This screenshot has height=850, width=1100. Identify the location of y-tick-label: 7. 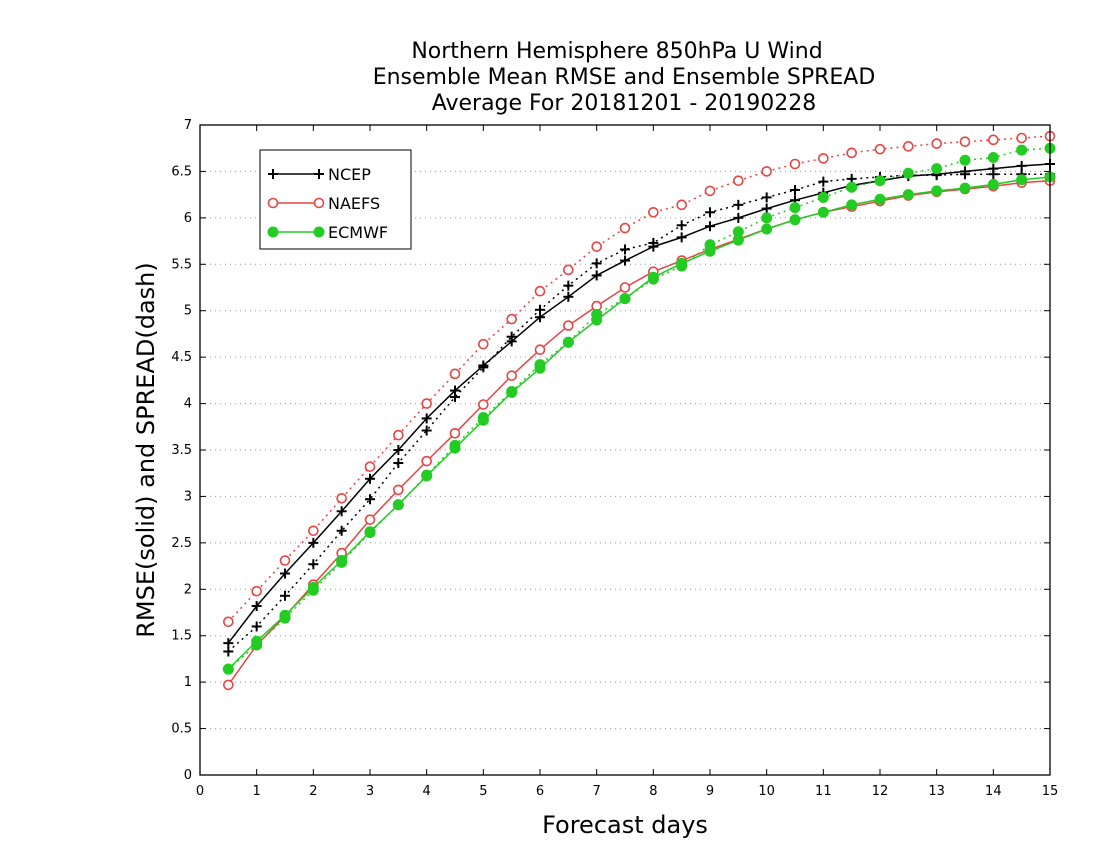
(188, 125).